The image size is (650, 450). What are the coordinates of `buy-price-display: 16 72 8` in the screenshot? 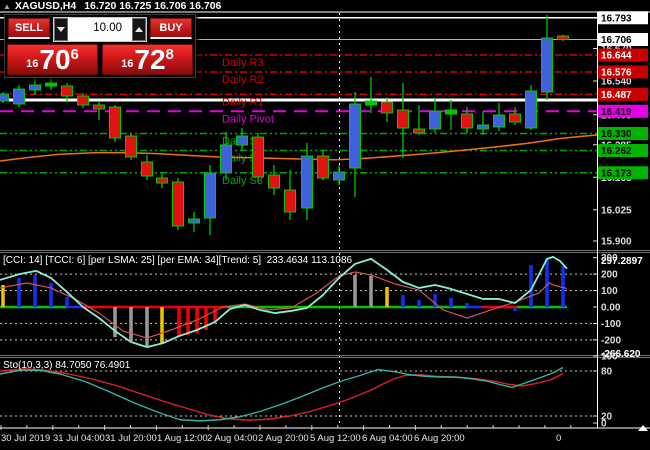 It's located at (147, 59).